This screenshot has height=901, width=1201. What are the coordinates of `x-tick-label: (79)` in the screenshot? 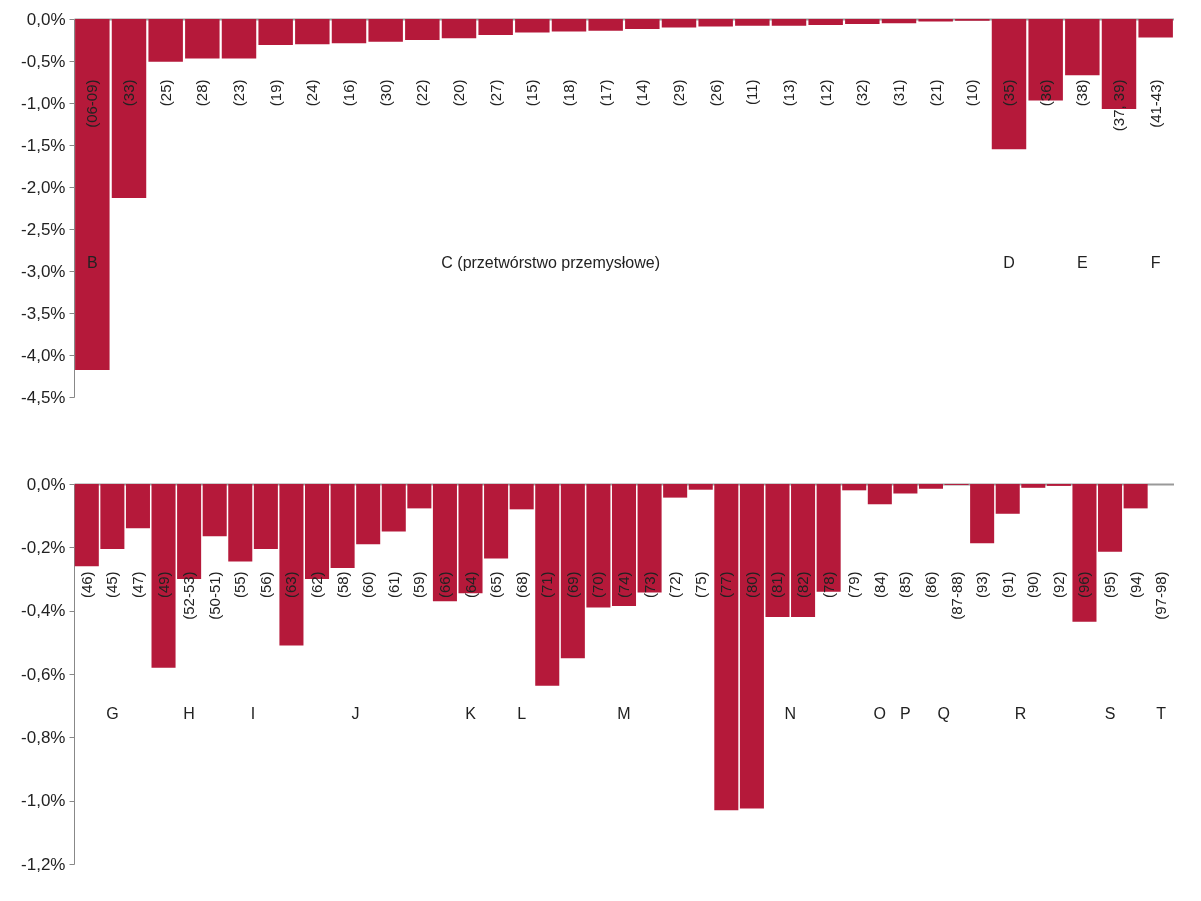 It's located at (854, 585).